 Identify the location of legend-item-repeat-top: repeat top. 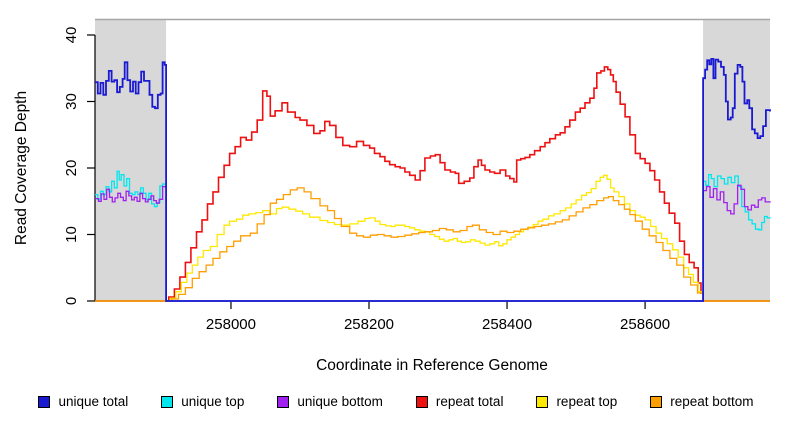
(576, 401).